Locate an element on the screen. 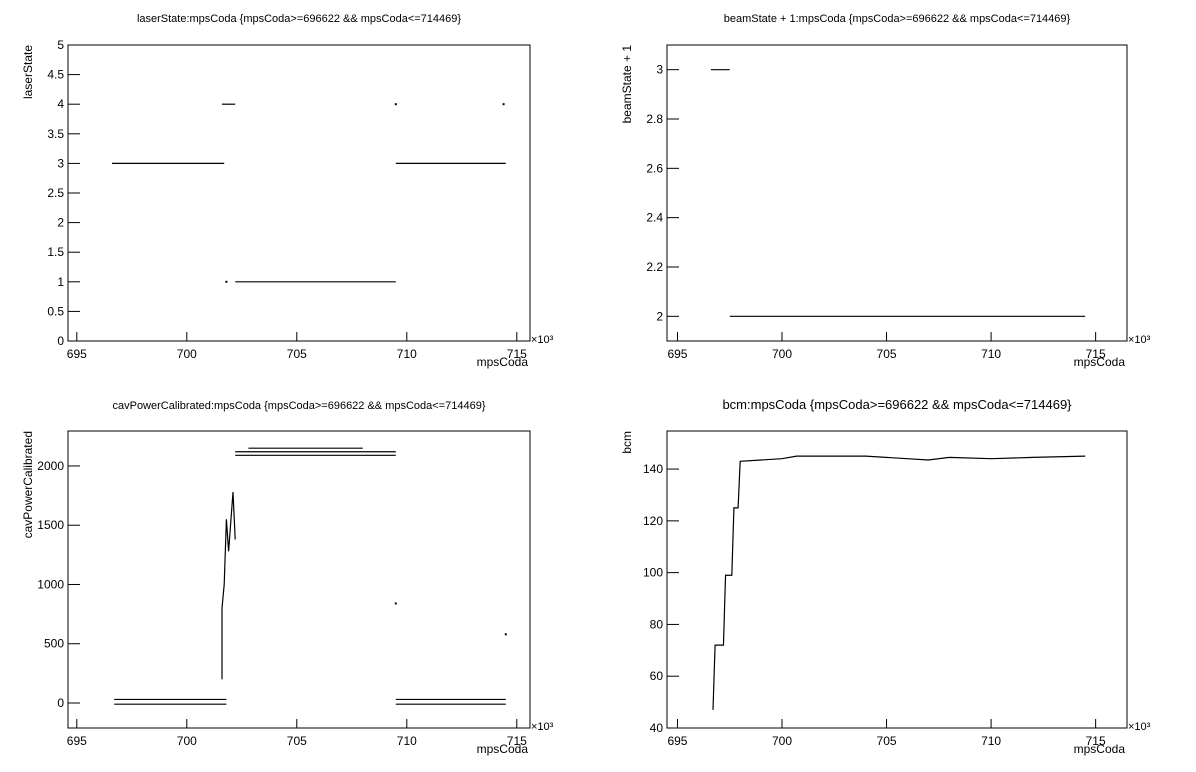 Image resolution: width=1196 pixels, height=772 pixels. y-tick-label: 40 is located at coordinates (657, 728).